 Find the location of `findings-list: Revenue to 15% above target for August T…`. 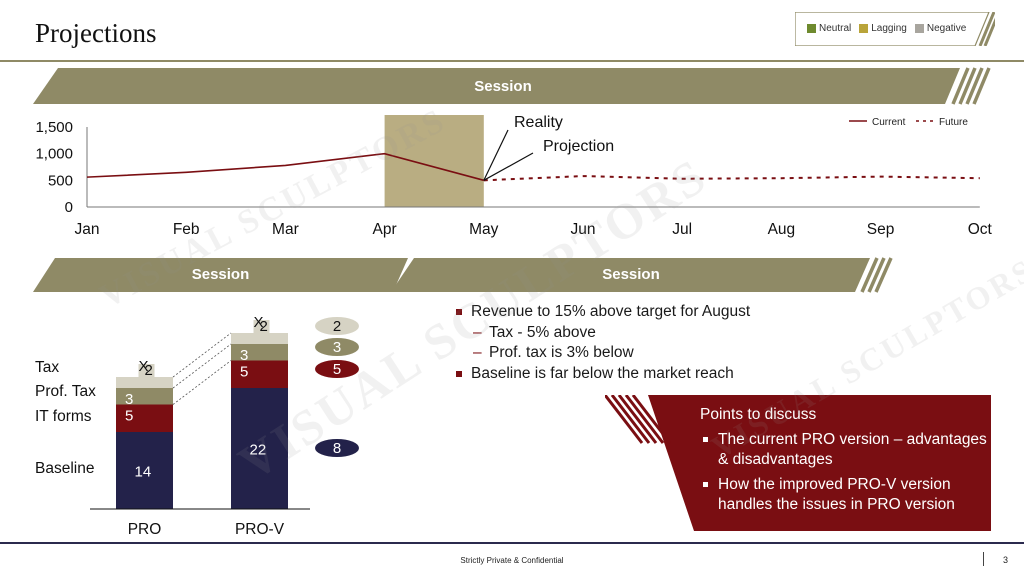

findings-list: Revenue to 15% above target for August T… is located at coordinates (665, 343).